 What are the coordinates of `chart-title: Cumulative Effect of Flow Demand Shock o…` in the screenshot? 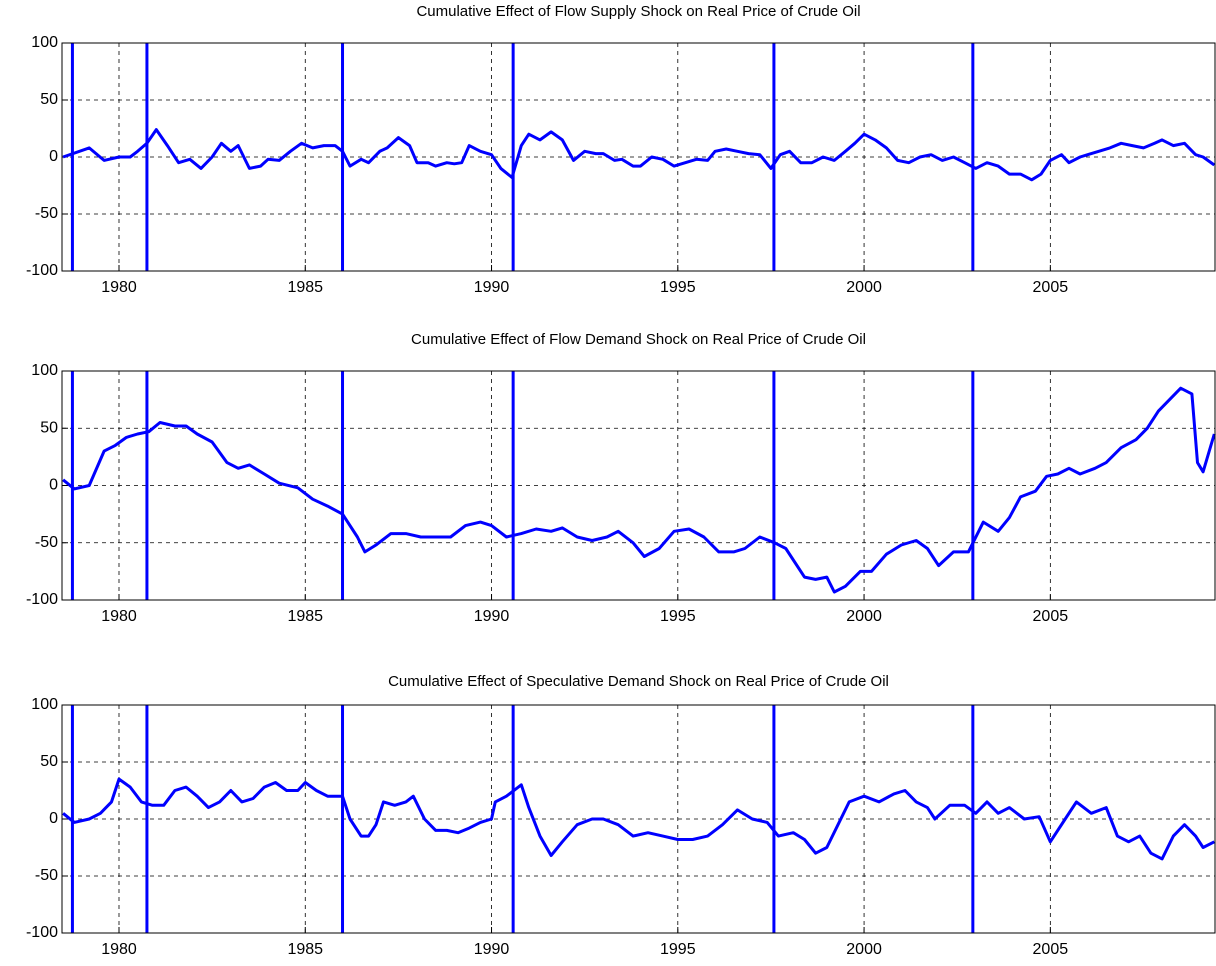 It's located at (638, 339).